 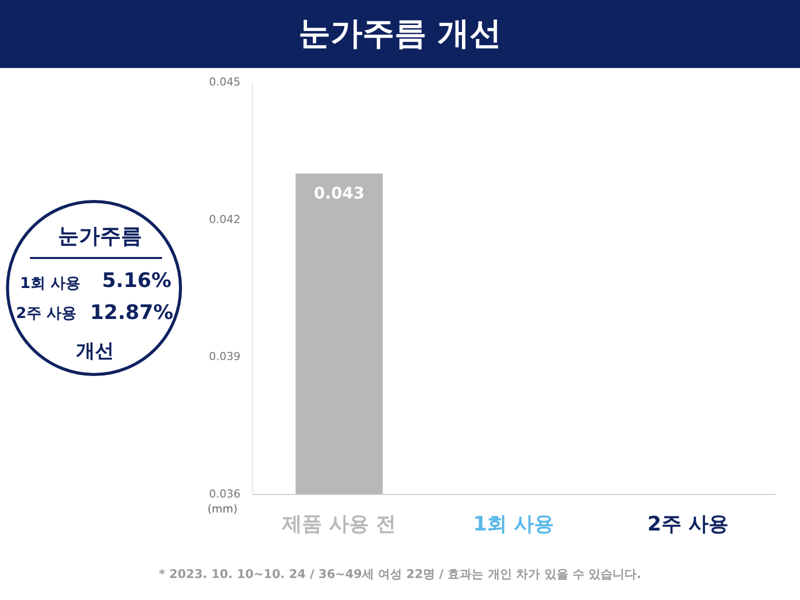 I want to click on text: 12.87%, so click(x=132, y=312).